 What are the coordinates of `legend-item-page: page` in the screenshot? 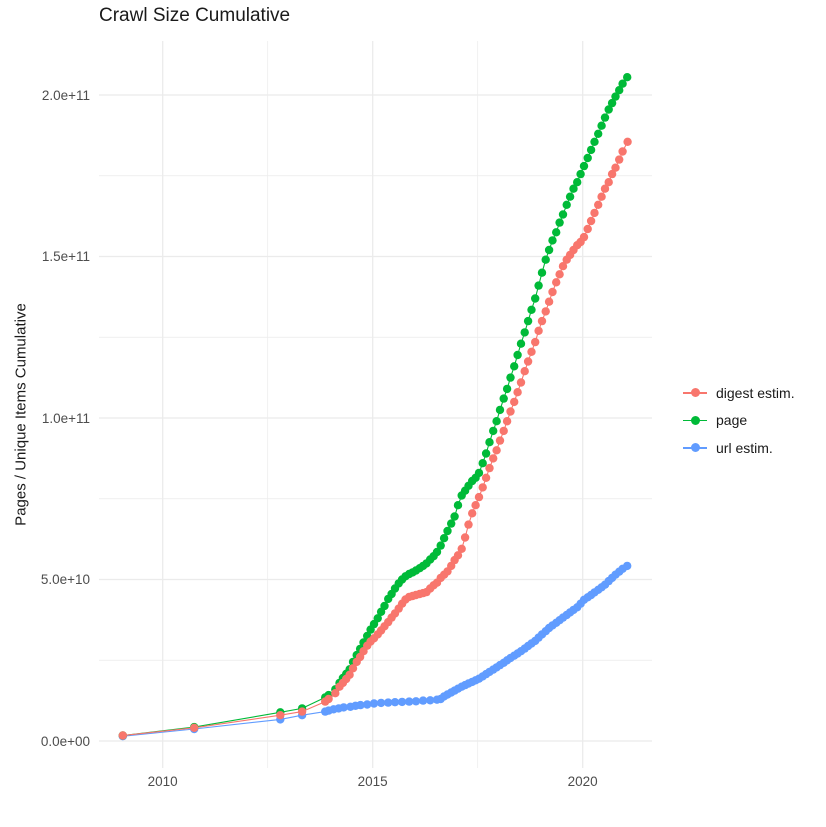 It's located at (739, 421).